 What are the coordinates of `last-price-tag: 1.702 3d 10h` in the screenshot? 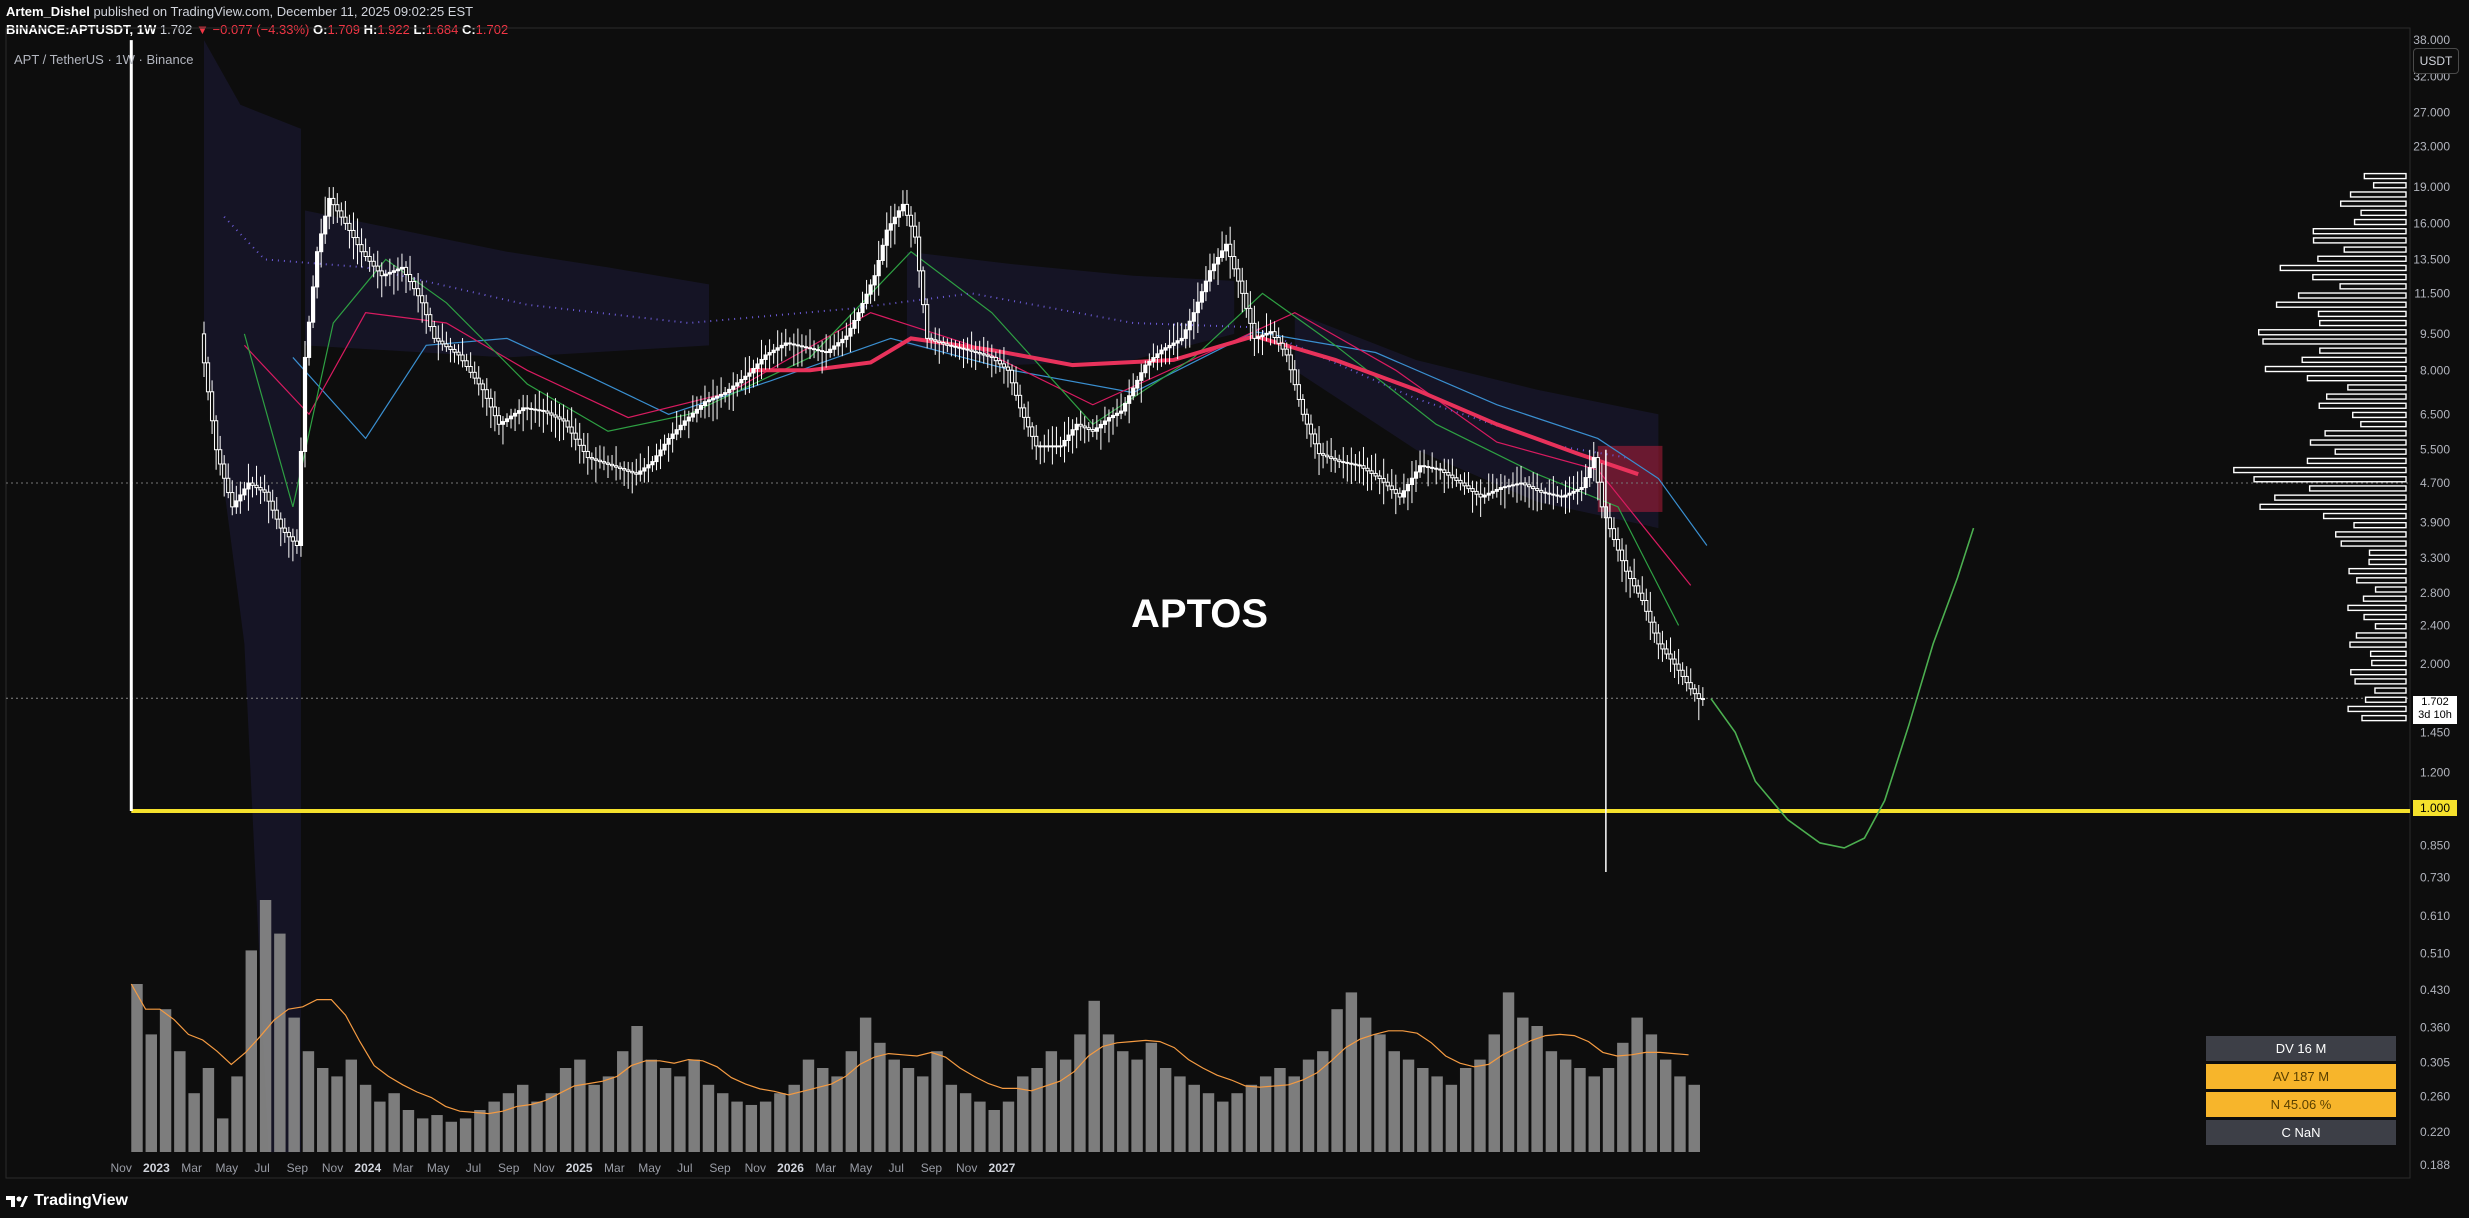 It's located at (2435, 710).